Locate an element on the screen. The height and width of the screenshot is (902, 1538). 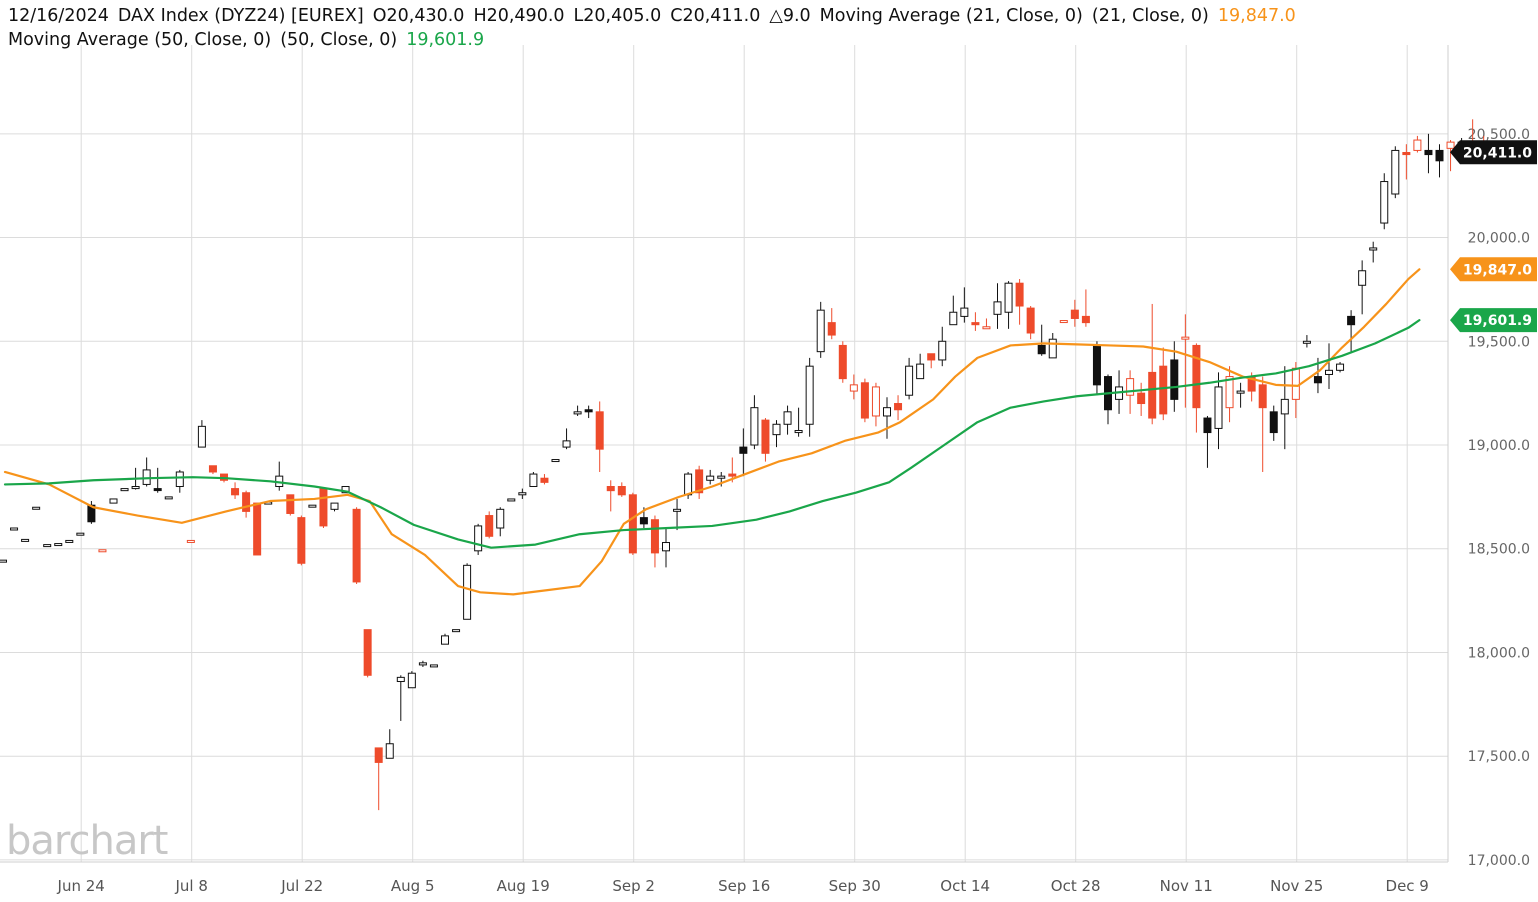
price-badge-text: 20,411.0 is located at coordinates (1497, 153).